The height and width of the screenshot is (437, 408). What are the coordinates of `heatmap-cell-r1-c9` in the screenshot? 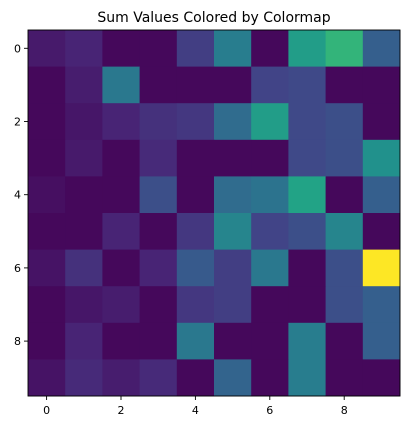 It's located at (381, 85).